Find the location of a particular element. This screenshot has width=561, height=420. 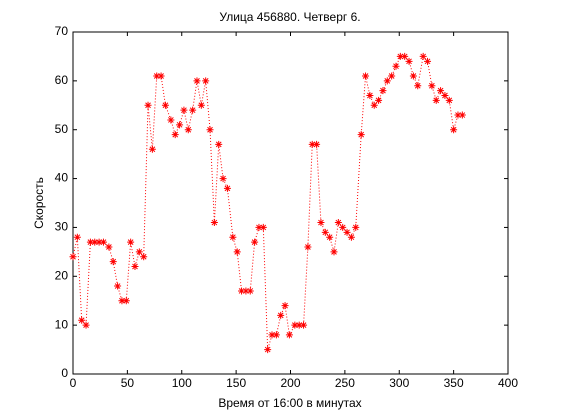

y-tick-label: 50 is located at coordinates (62, 129).